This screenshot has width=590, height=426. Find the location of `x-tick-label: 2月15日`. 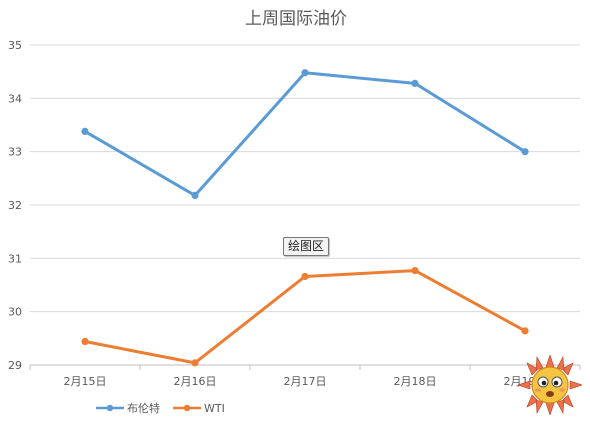

x-tick-label: 2月15日 is located at coordinates (85, 381).